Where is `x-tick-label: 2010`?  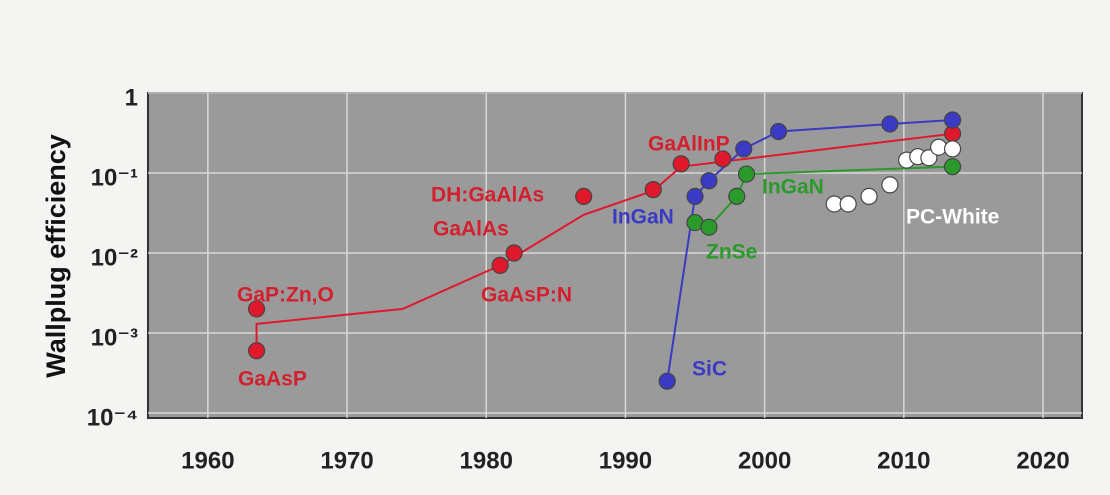 x-tick-label: 2010 is located at coordinates (903, 460).